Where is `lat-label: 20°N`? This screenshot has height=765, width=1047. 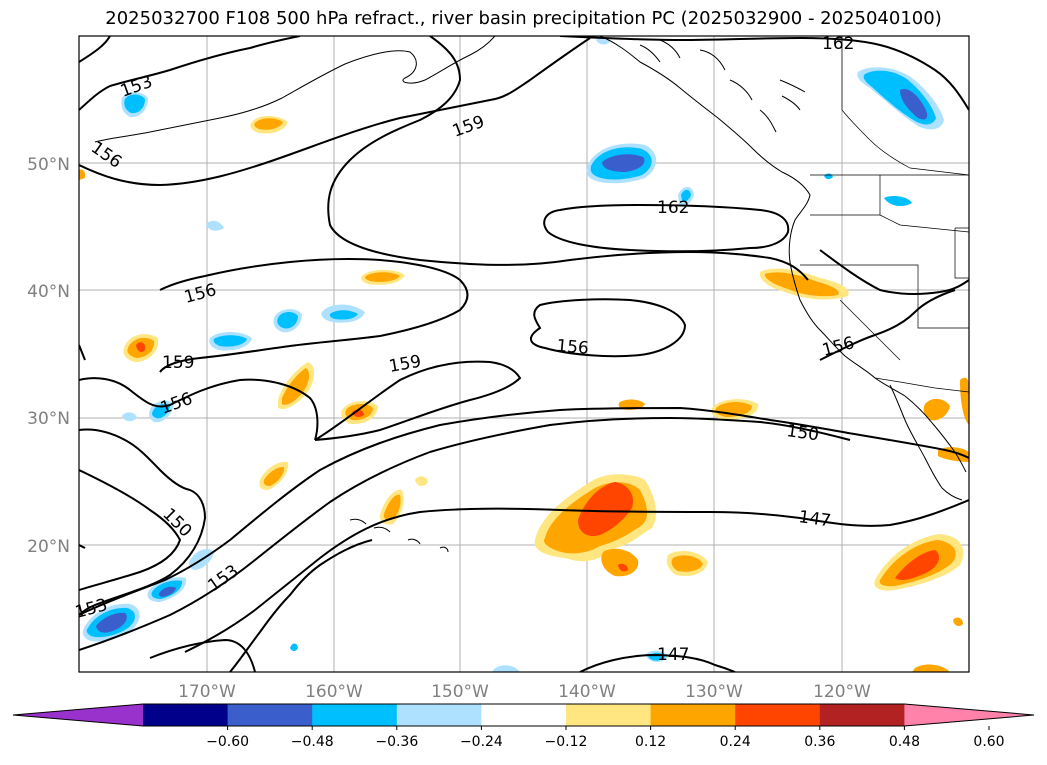 lat-label: 20°N is located at coordinates (48, 547).